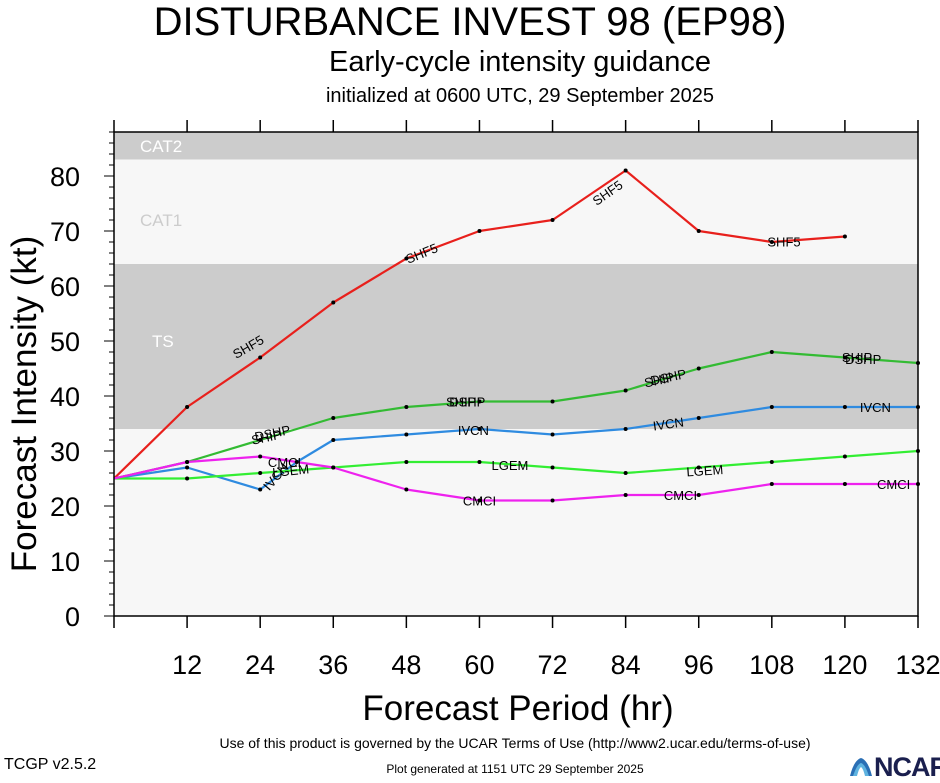  What do you see at coordinates (260, 665) in the screenshot?
I see `x-tick-label: 24` at bounding box center [260, 665].